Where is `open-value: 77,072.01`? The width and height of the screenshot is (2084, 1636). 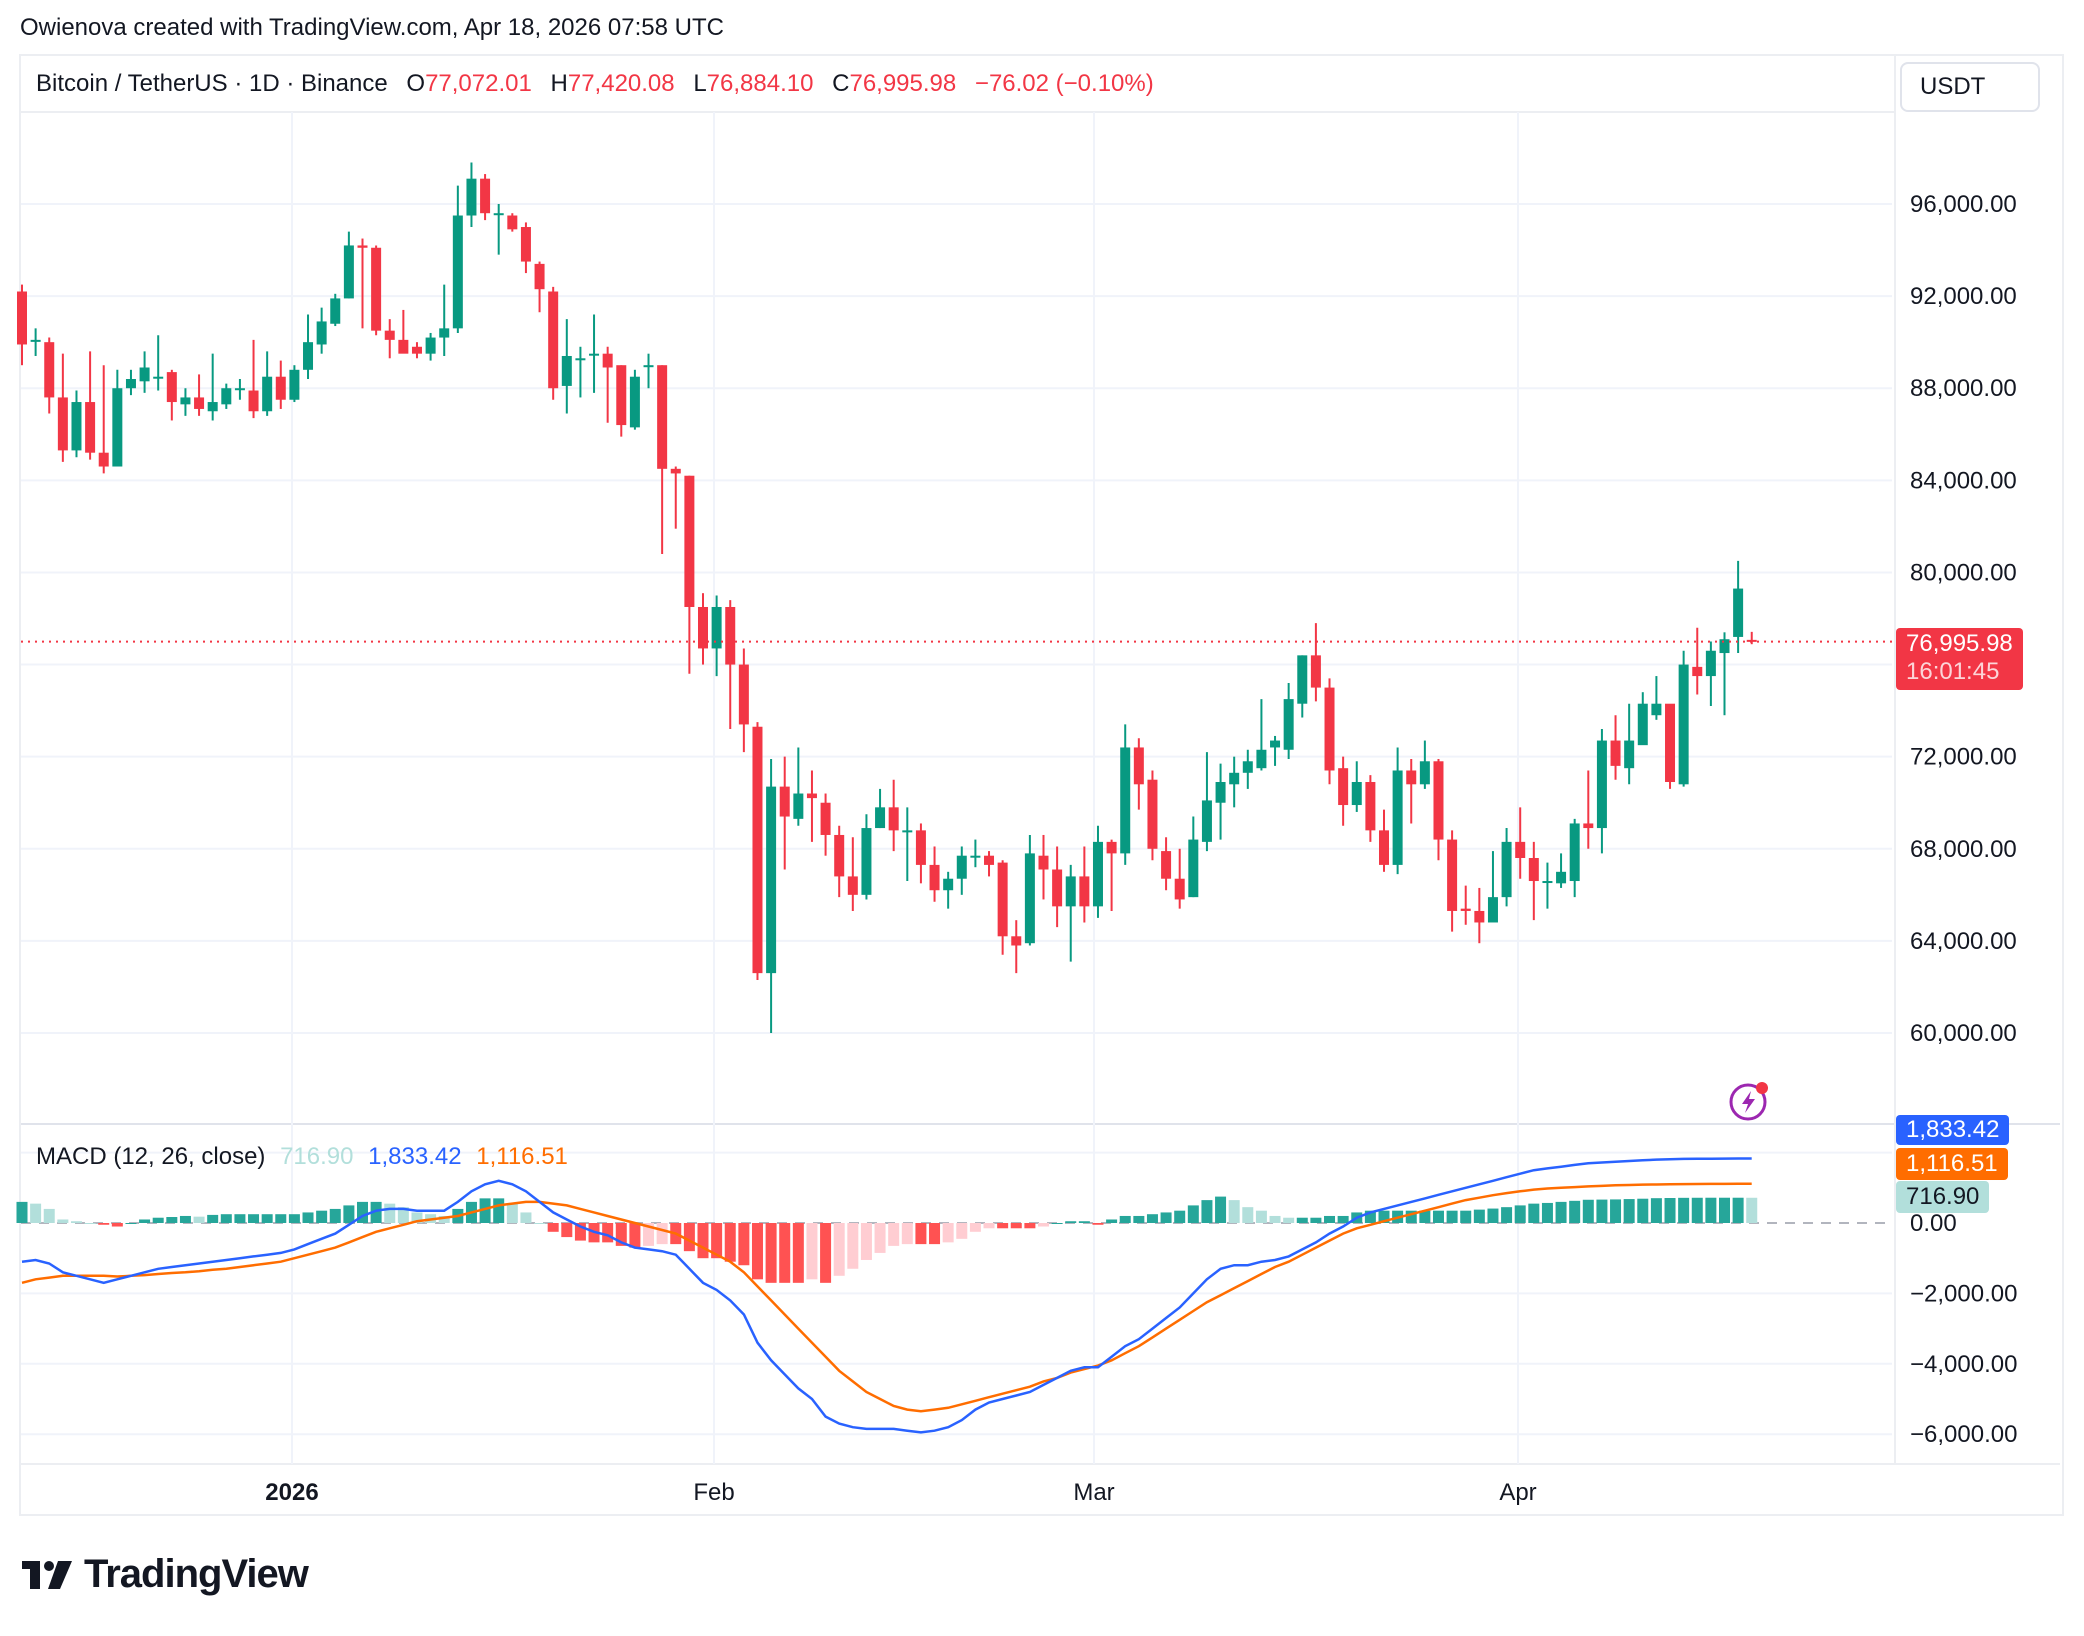 open-value: 77,072.01 is located at coordinates (478, 83).